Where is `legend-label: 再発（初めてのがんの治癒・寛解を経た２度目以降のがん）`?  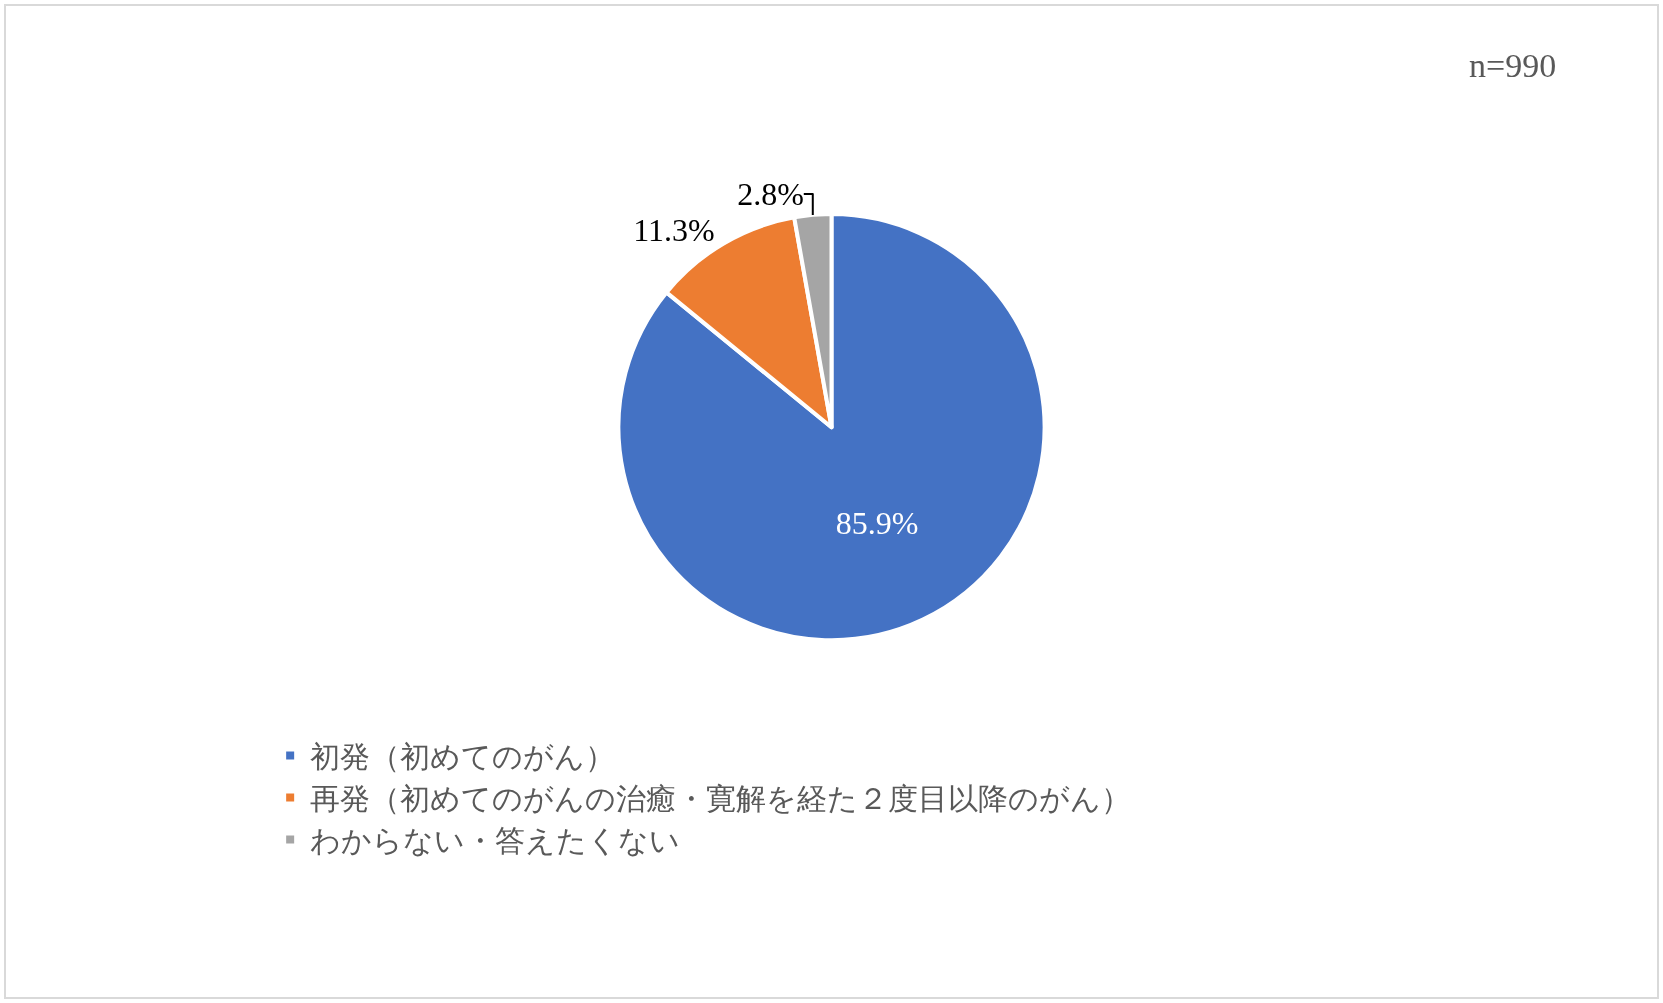
legend-label: 再発（初めてのがんの治癒・寛解を経た２度目以降のがん） is located at coordinates (721, 799).